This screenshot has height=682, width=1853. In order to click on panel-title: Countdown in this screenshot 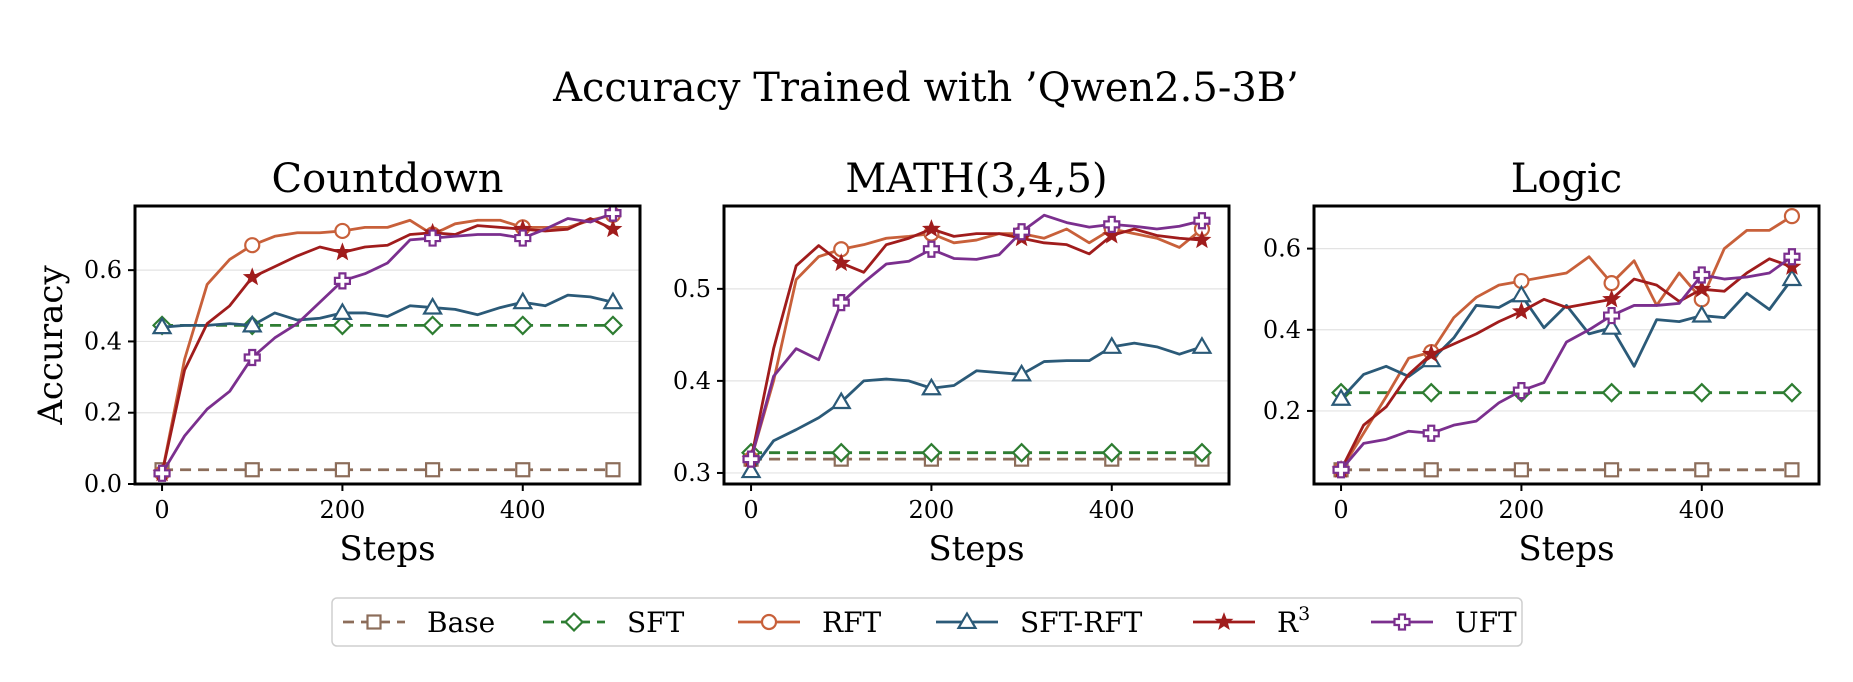, I will do `click(388, 179)`.